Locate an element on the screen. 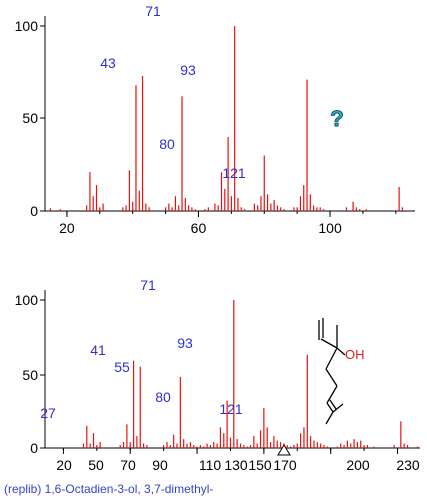 The image size is (427, 503). x-tick-label: 90 is located at coordinates (160, 465).